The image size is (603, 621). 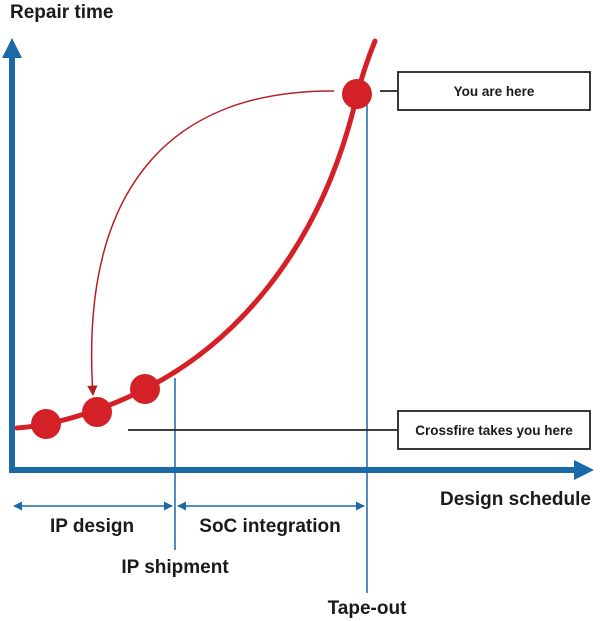 I want to click on phase-label-soc-integration: SoC integration, so click(x=269, y=526).